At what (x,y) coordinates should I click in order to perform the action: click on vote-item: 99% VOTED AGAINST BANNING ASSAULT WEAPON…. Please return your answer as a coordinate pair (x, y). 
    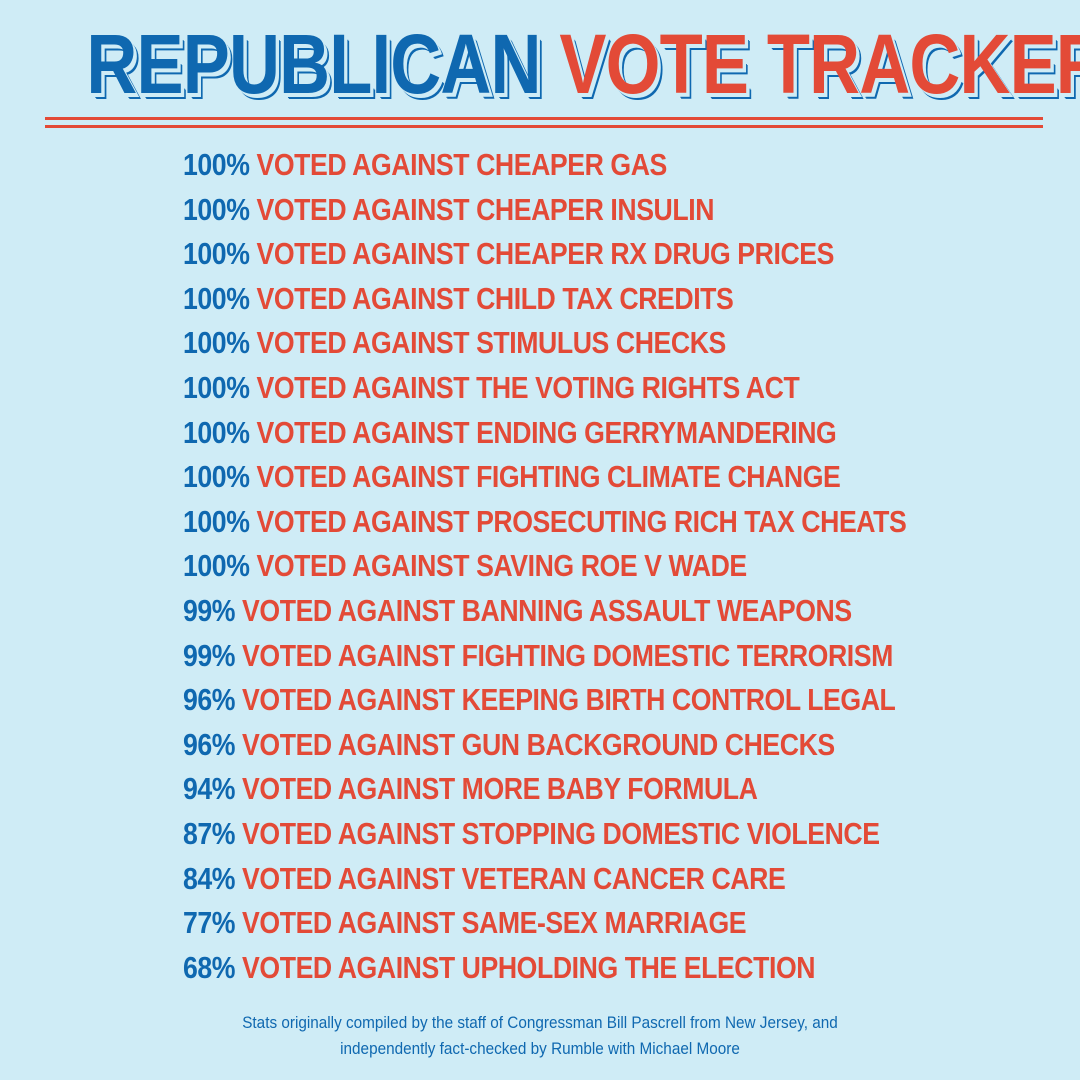
    Looking at the image, I should click on (544, 611).